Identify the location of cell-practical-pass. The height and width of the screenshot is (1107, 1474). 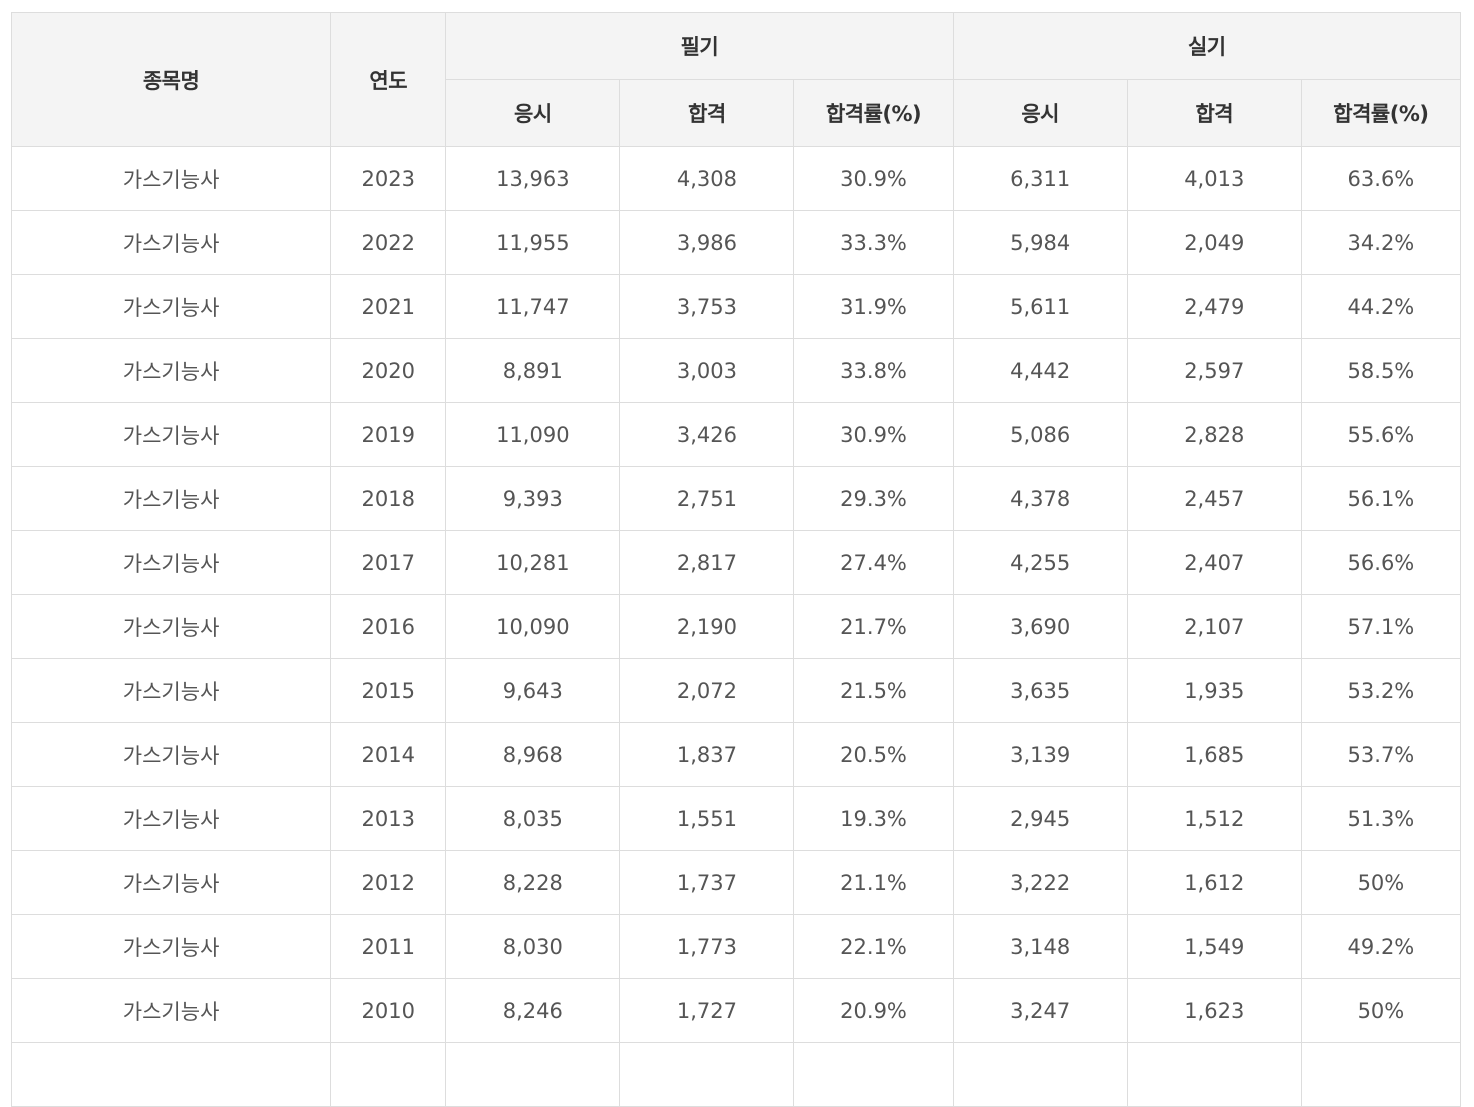
(1214, 1074).